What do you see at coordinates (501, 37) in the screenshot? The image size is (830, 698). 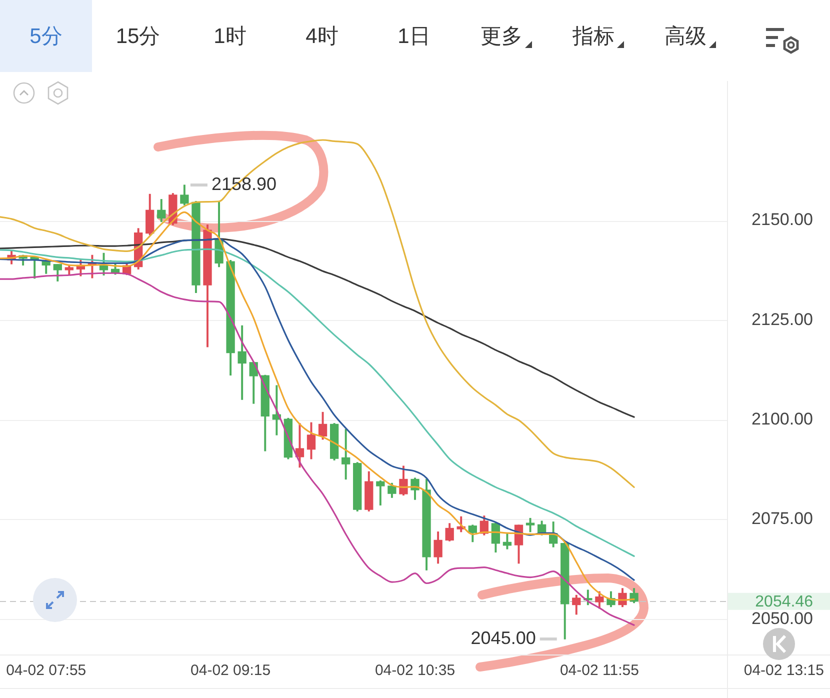 I see `text: 更多` at bounding box center [501, 37].